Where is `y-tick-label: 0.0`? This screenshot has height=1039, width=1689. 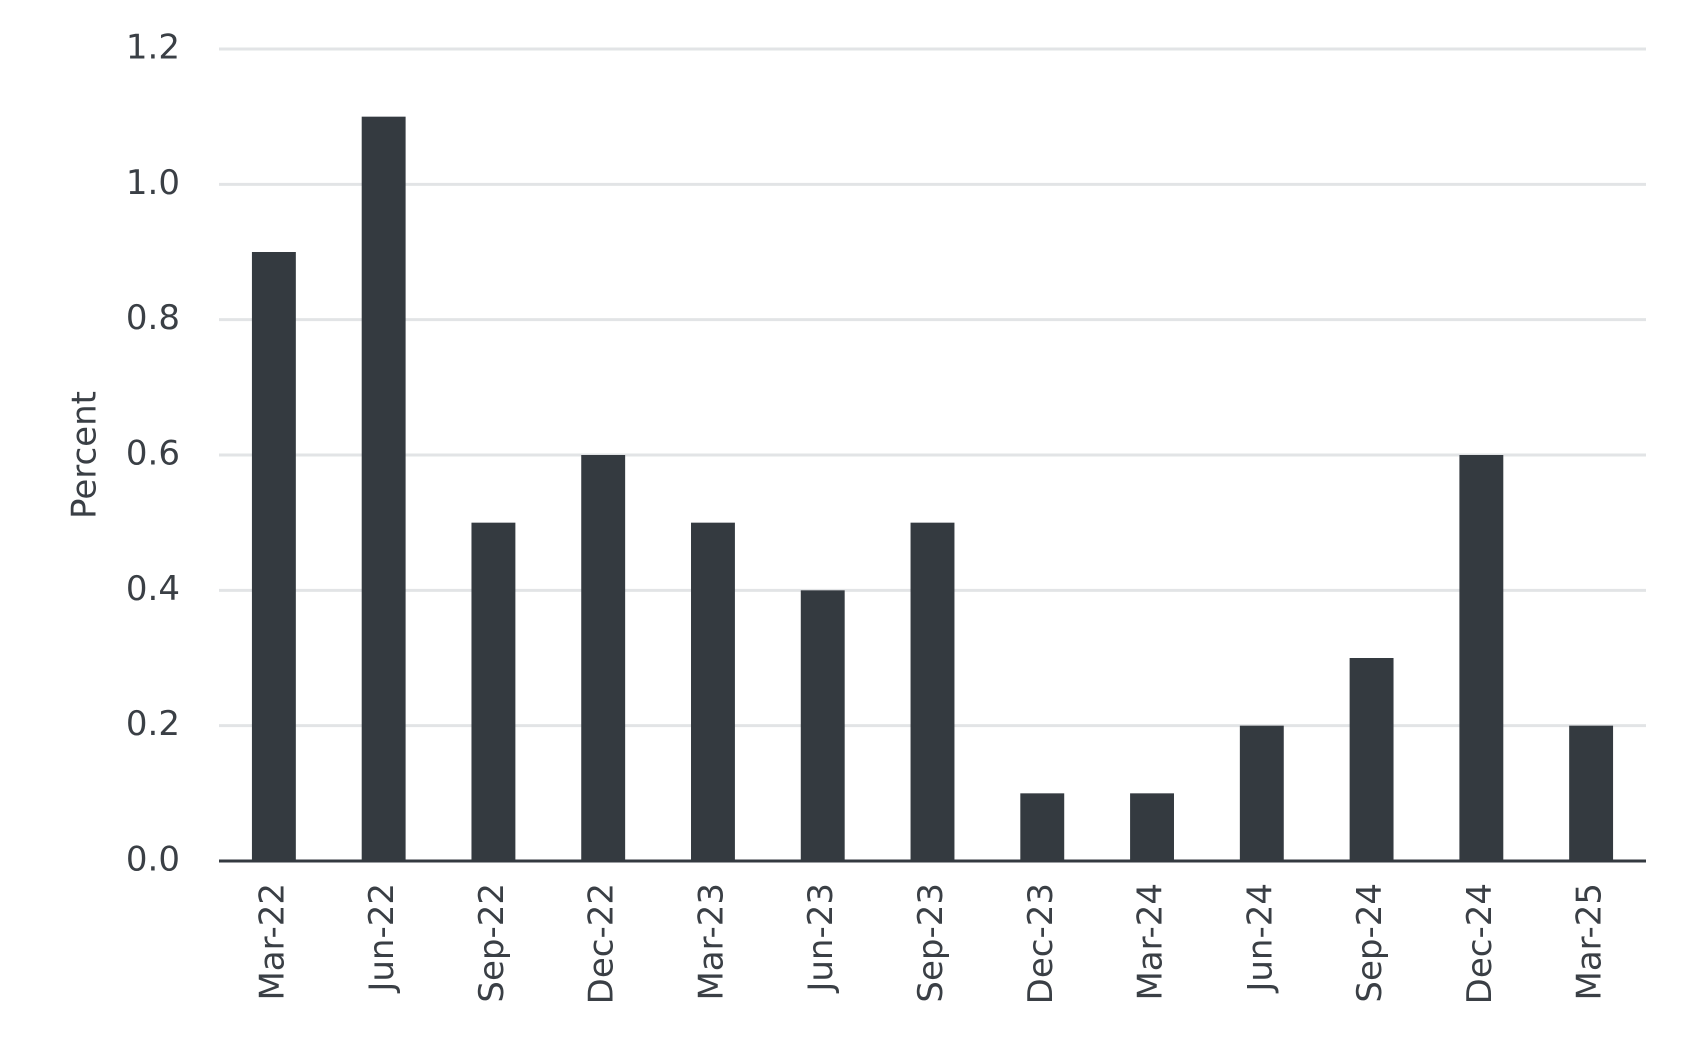 y-tick-label: 0.0 is located at coordinates (153, 860).